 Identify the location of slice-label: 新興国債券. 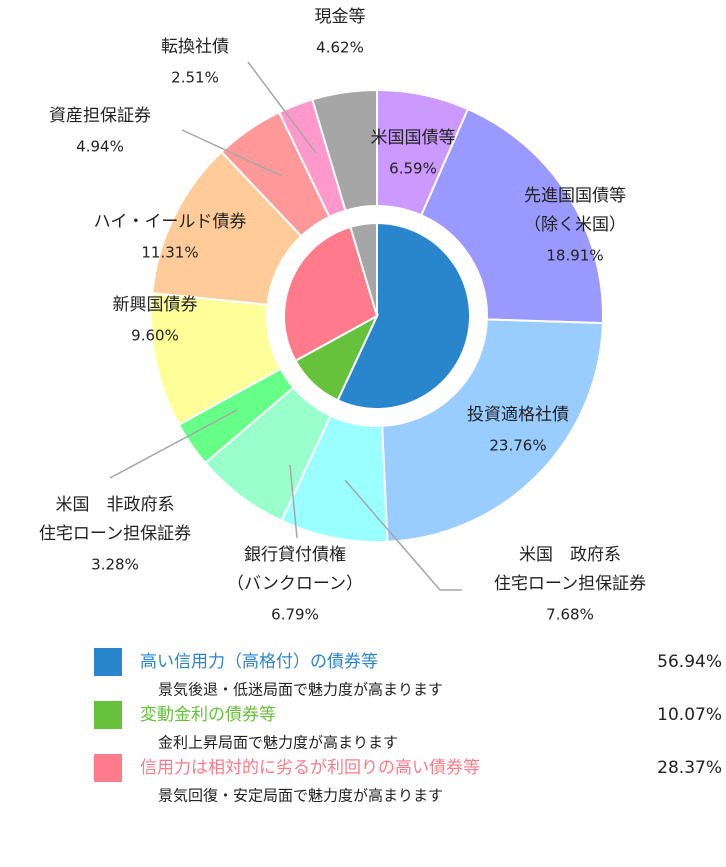
(155, 305).